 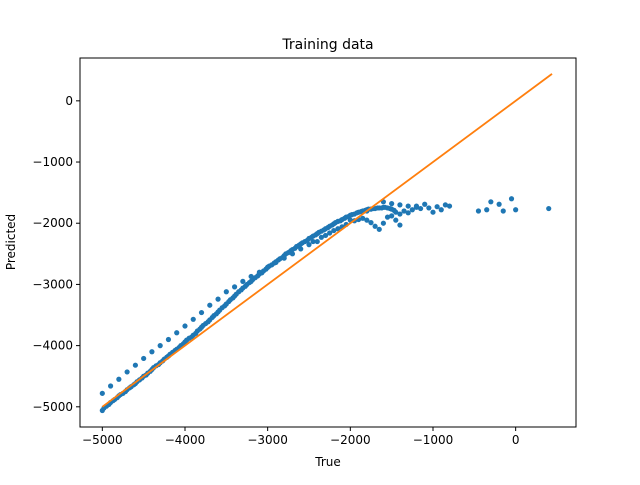 I want to click on y-axis-label: Predicted, so click(x=11, y=242).